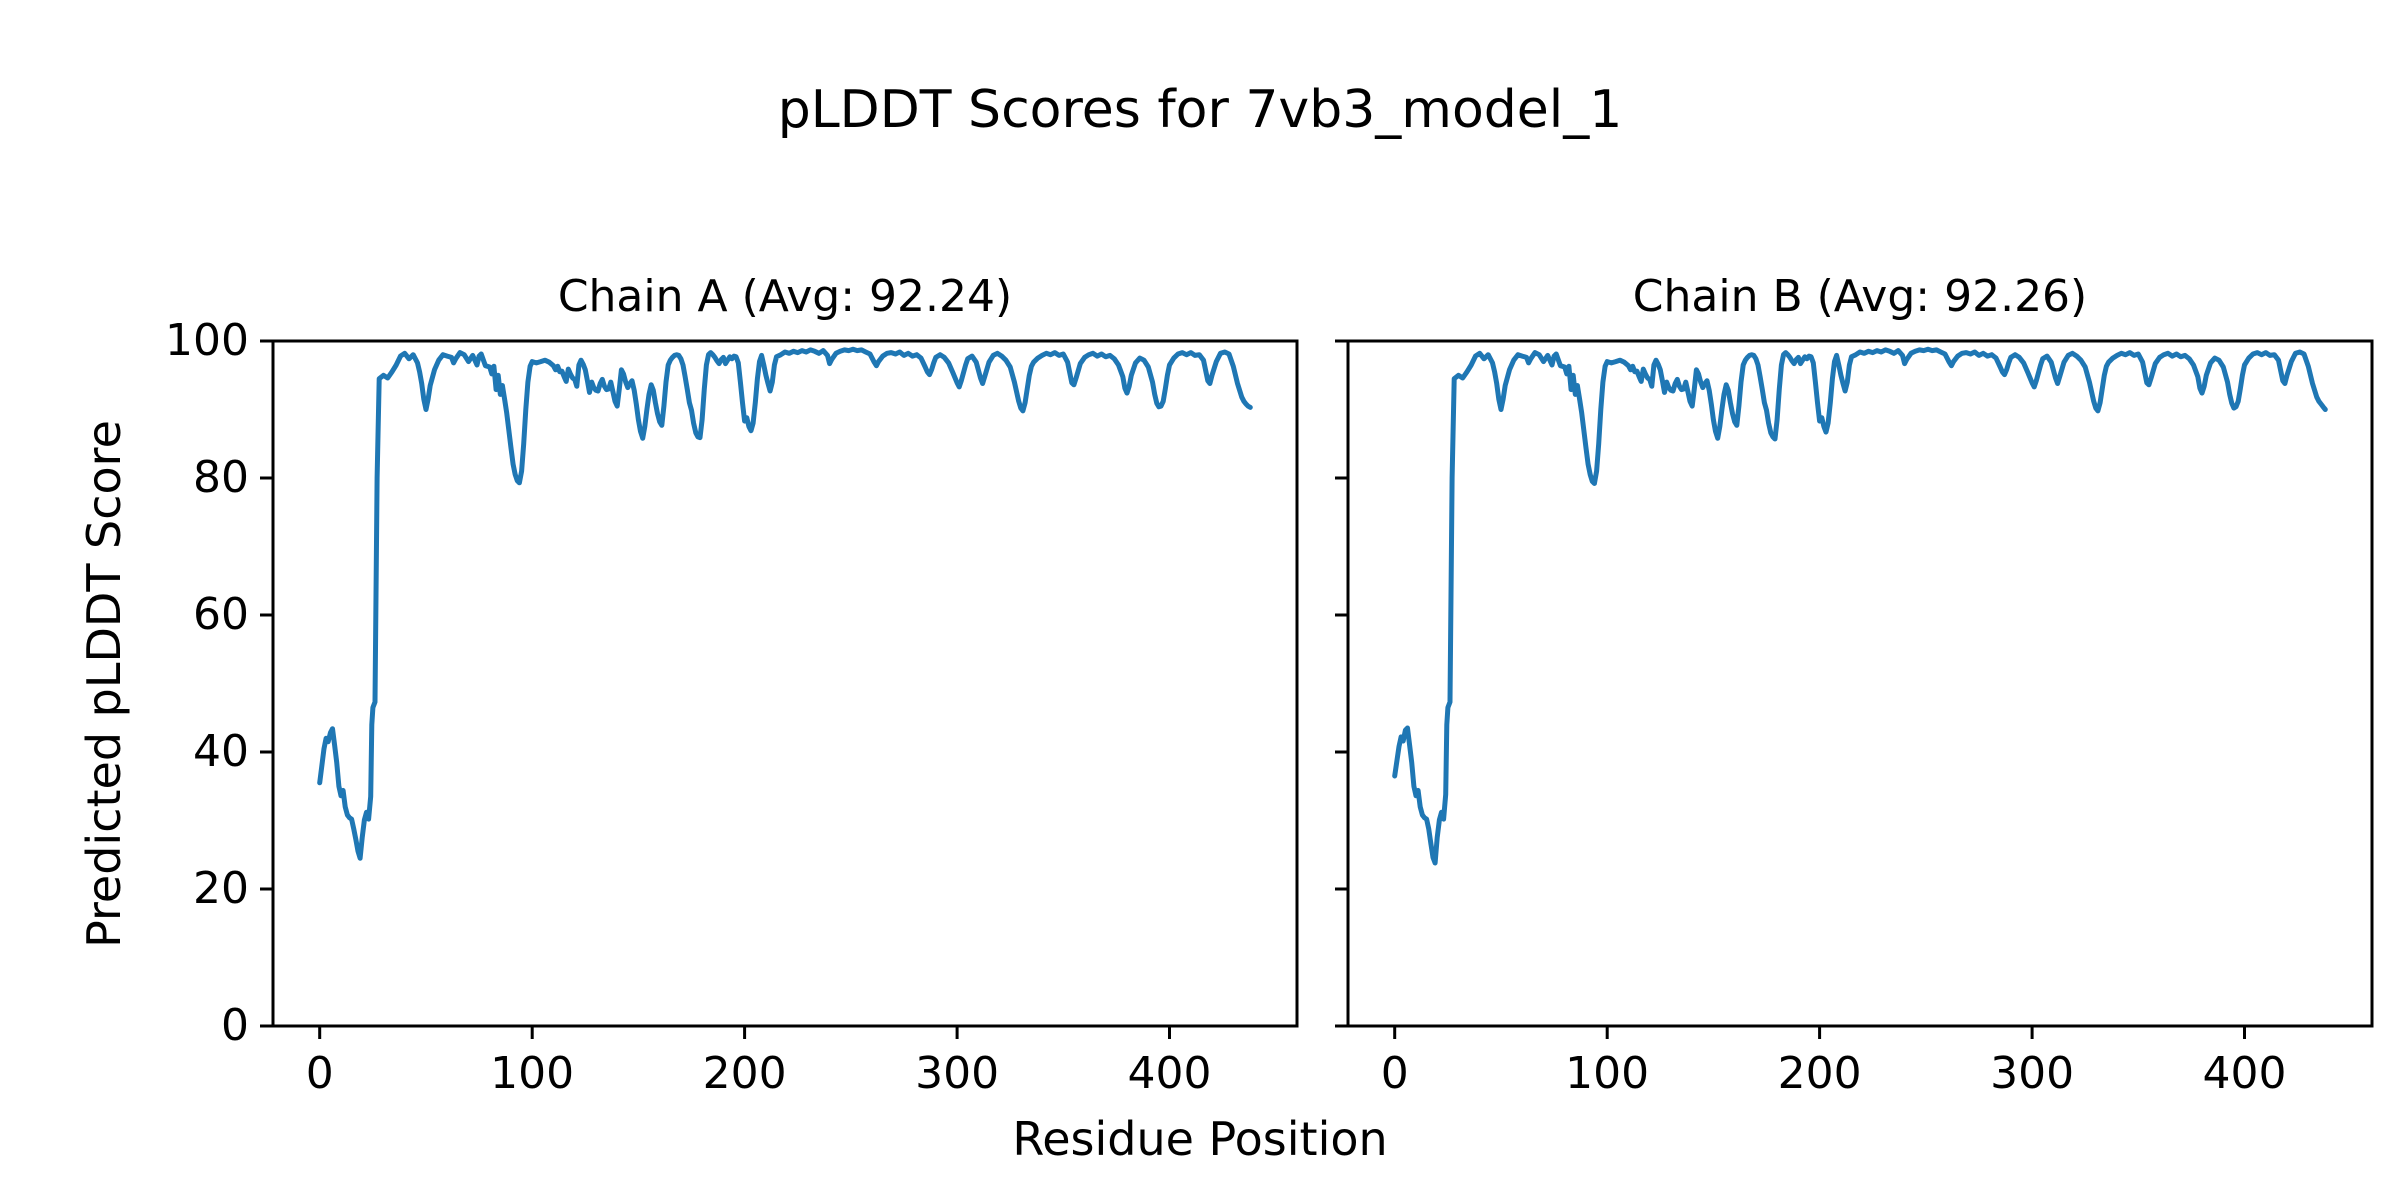 The image size is (2400, 1200). I want to click on y-tick-label: 0, so click(235, 1025).